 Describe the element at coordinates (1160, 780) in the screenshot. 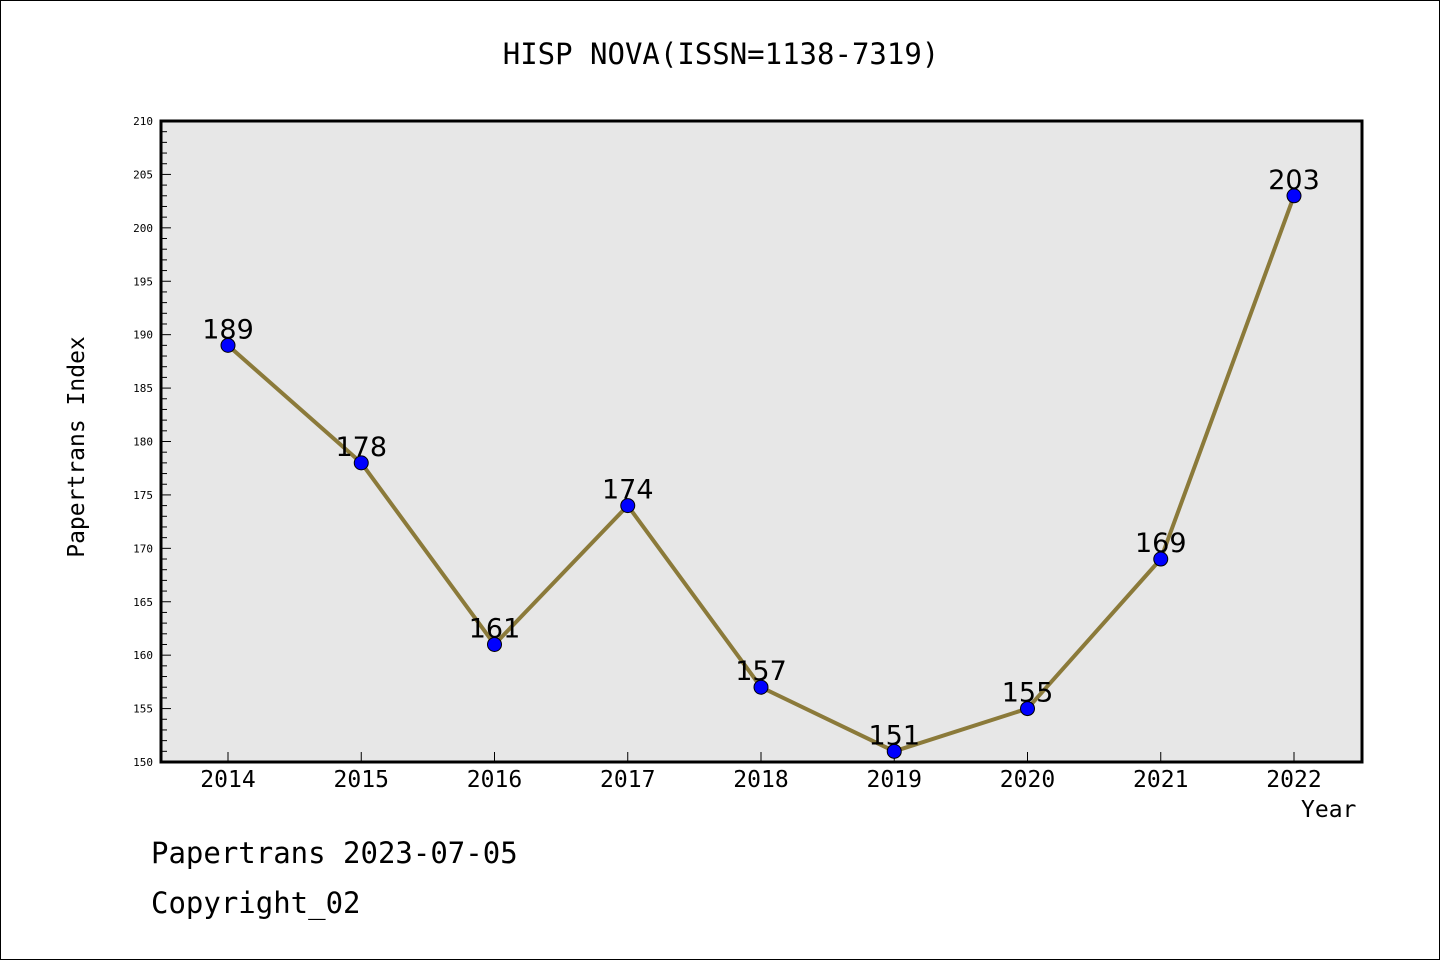

I see `x-tick-label: 2021` at that location.